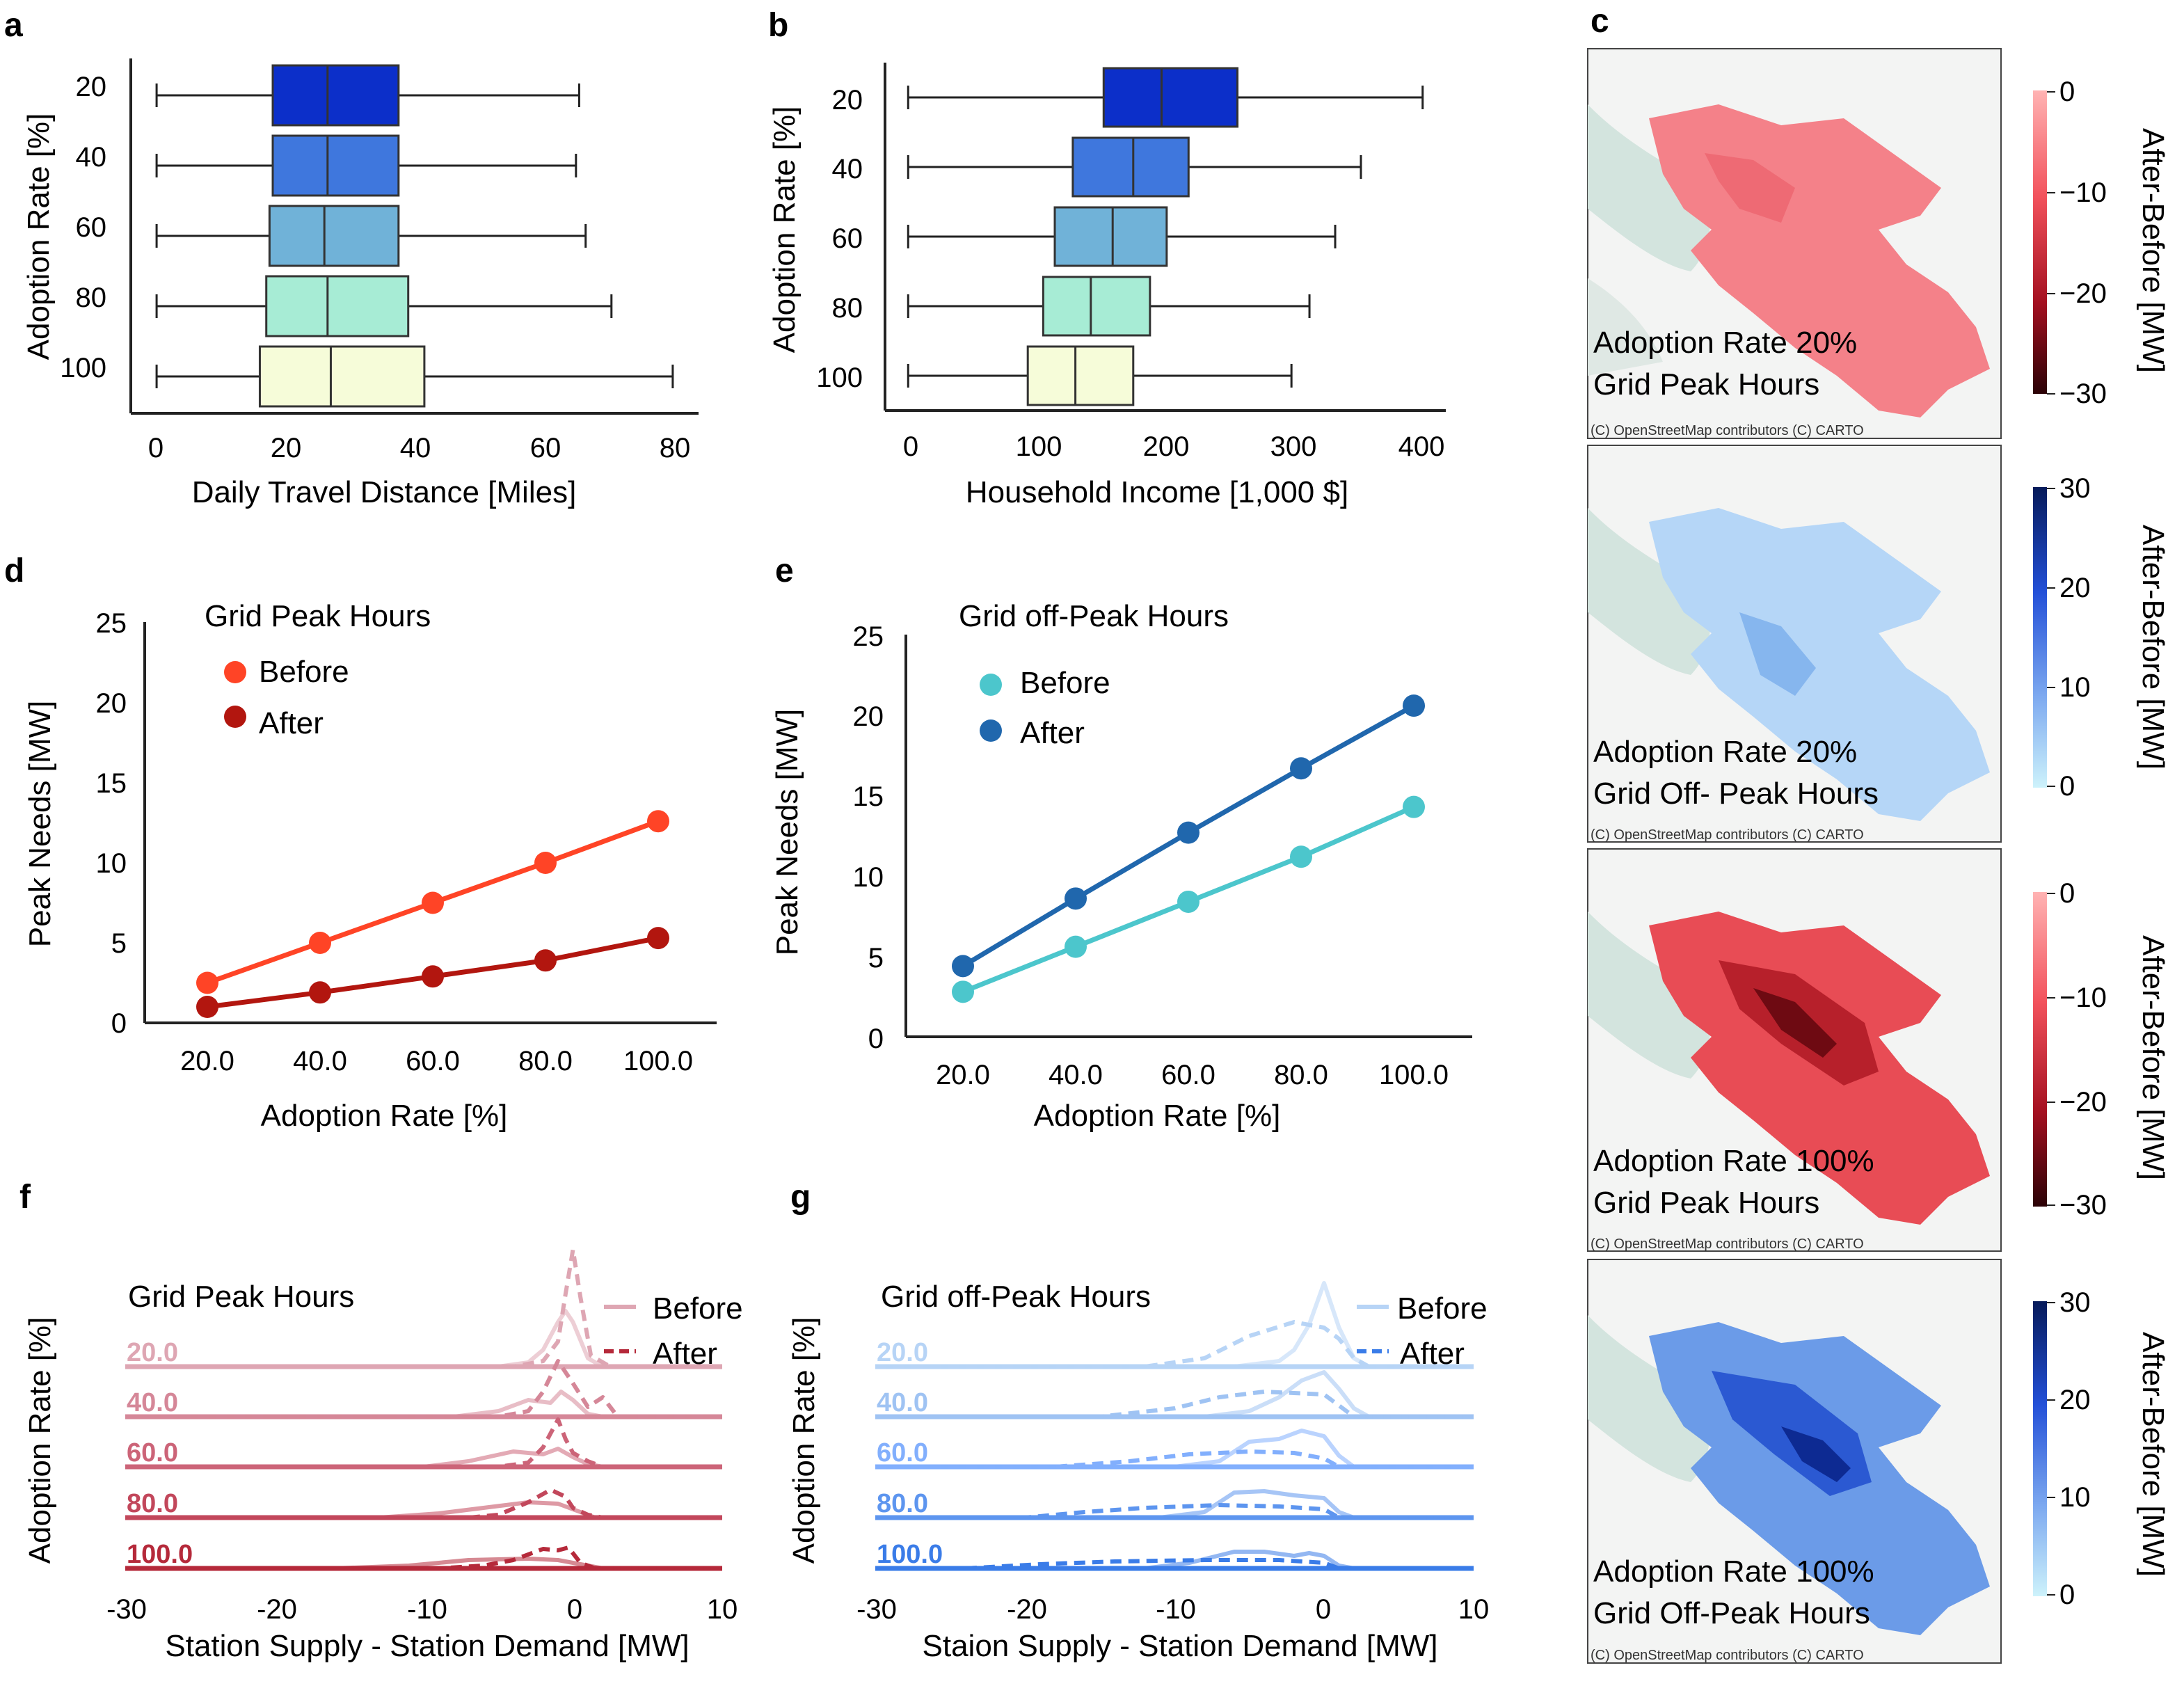 This screenshot has height=1686, width=2184. What do you see at coordinates (911, 447) in the screenshot?
I see `b-xtick-0: 0` at bounding box center [911, 447].